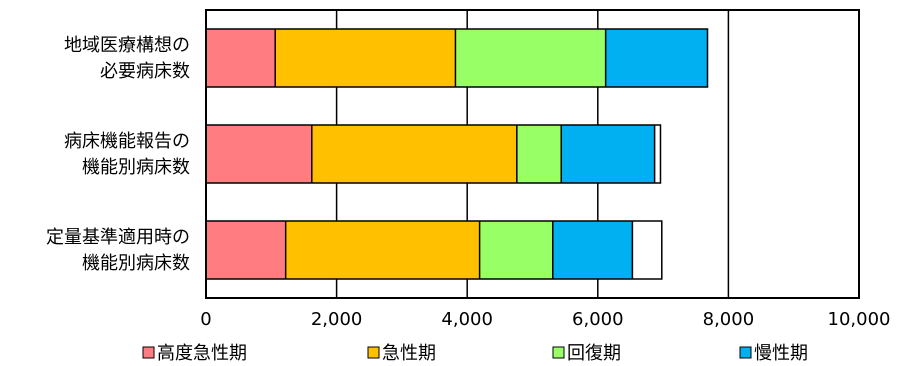 Image resolution: width=897 pixels, height=366 pixels. Describe the element at coordinates (729, 319) in the screenshot. I see `x-tick-label: 8,000` at that location.